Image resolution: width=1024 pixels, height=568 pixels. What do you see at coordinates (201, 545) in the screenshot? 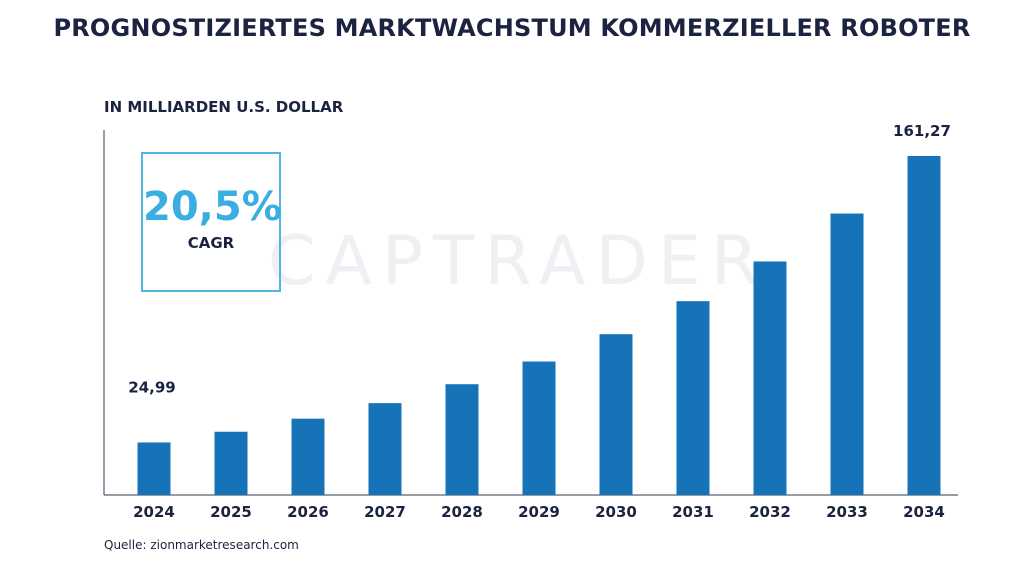
I see `source-note: Quelle: zionmarketresearch.com` at bounding box center [201, 545].